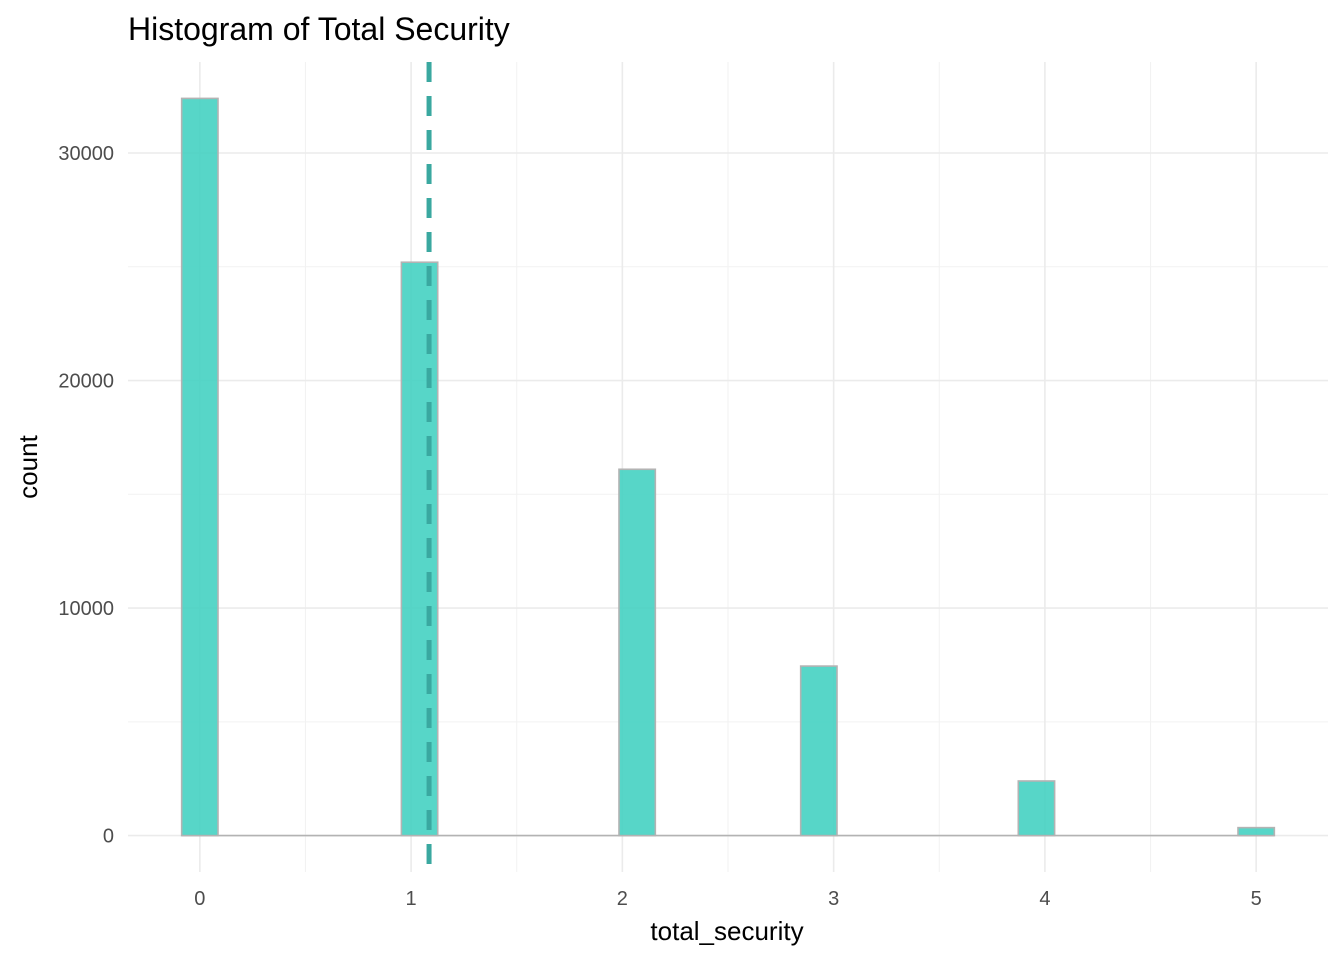 This screenshot has width=1344, height=960. Describe the element at coordinates (86, 609) in the screenshot. I see `y-tick-label-10000: 10000` at that location.